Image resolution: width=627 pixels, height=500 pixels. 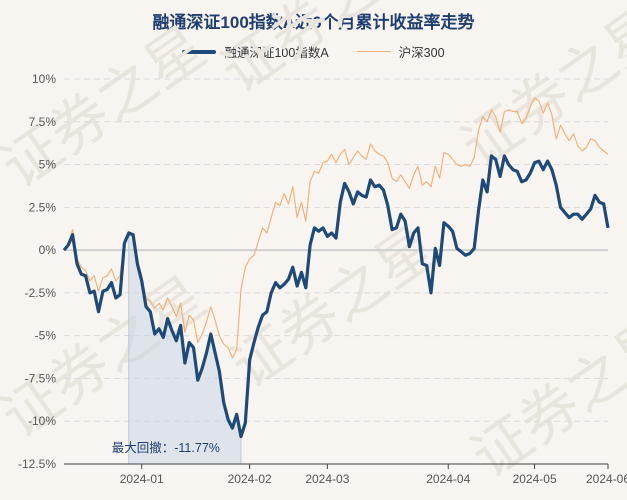 I want to click on drawdown-label: 最大回撤：-11.77%, so click(x=166, y=447).